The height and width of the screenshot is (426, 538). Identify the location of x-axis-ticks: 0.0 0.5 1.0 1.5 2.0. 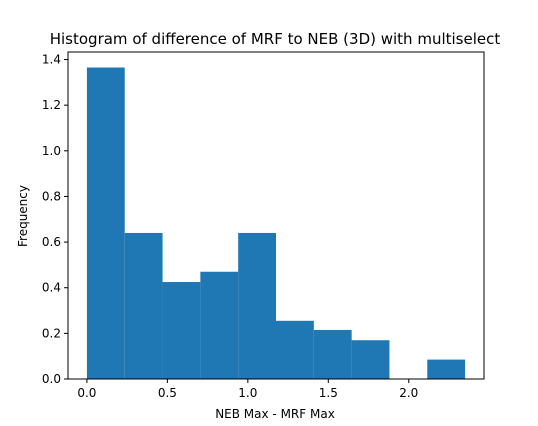
(247, 389).